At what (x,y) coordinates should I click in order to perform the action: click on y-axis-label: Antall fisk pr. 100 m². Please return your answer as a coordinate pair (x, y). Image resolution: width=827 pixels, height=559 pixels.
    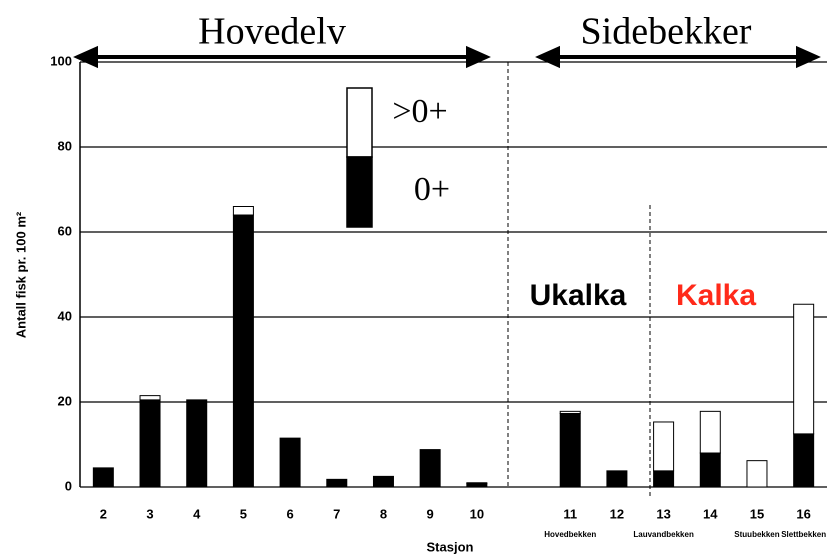
    Looking at the image, I should click on (20, 274).